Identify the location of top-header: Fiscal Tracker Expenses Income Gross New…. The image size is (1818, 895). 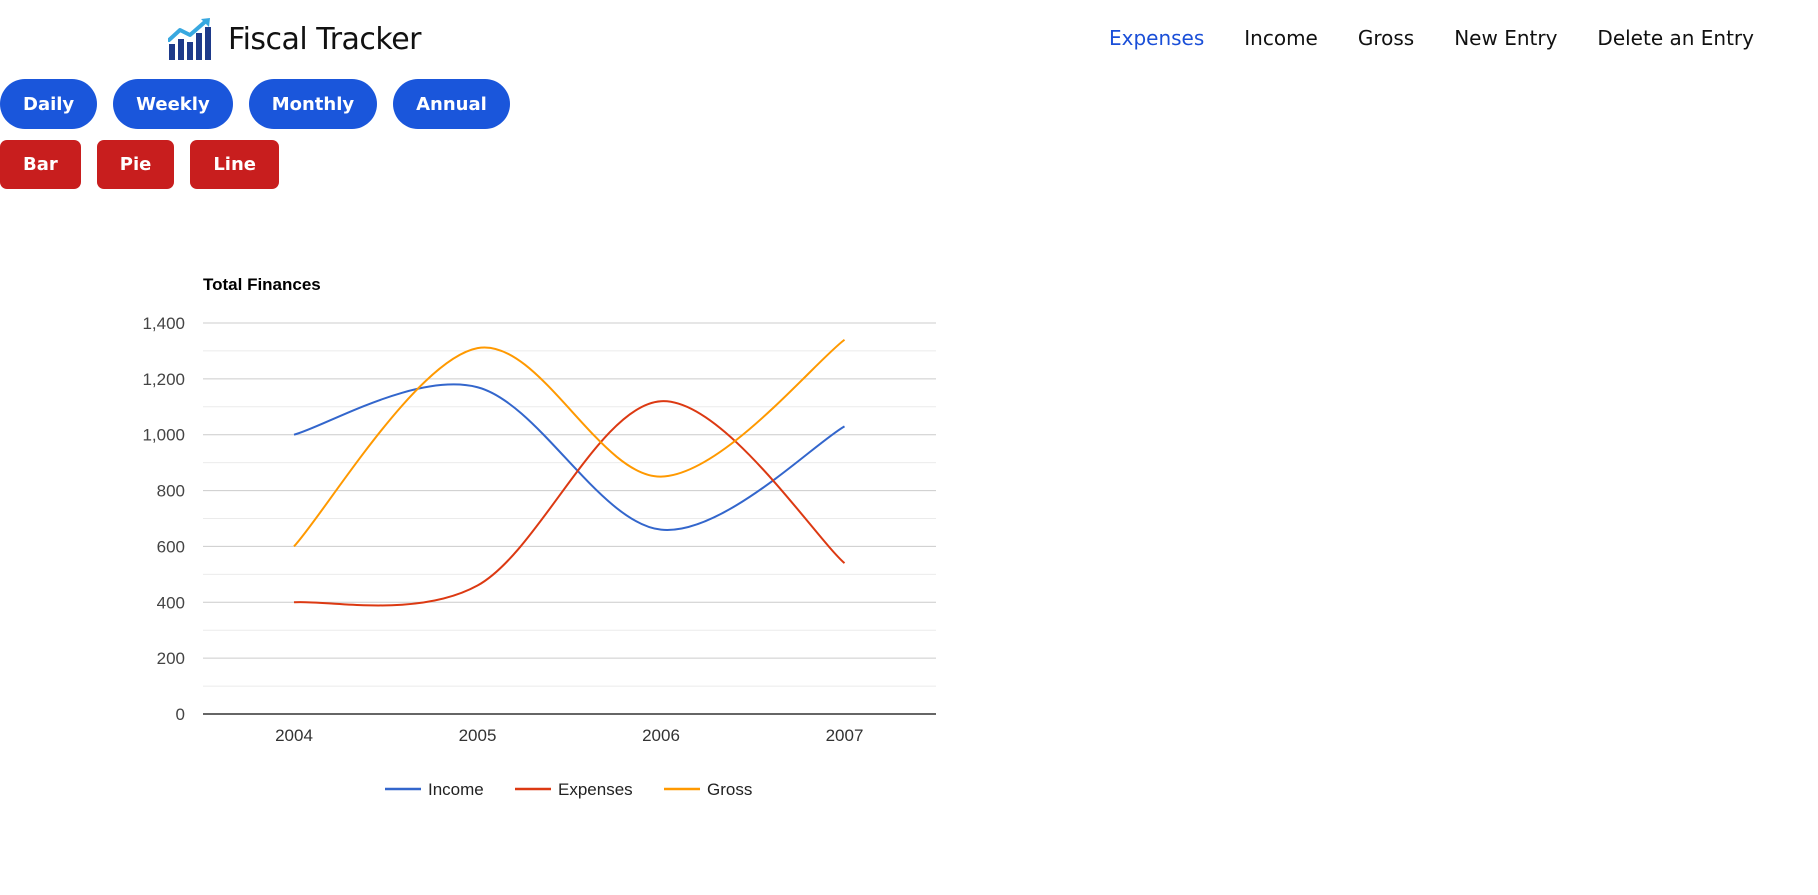
(909, 39).